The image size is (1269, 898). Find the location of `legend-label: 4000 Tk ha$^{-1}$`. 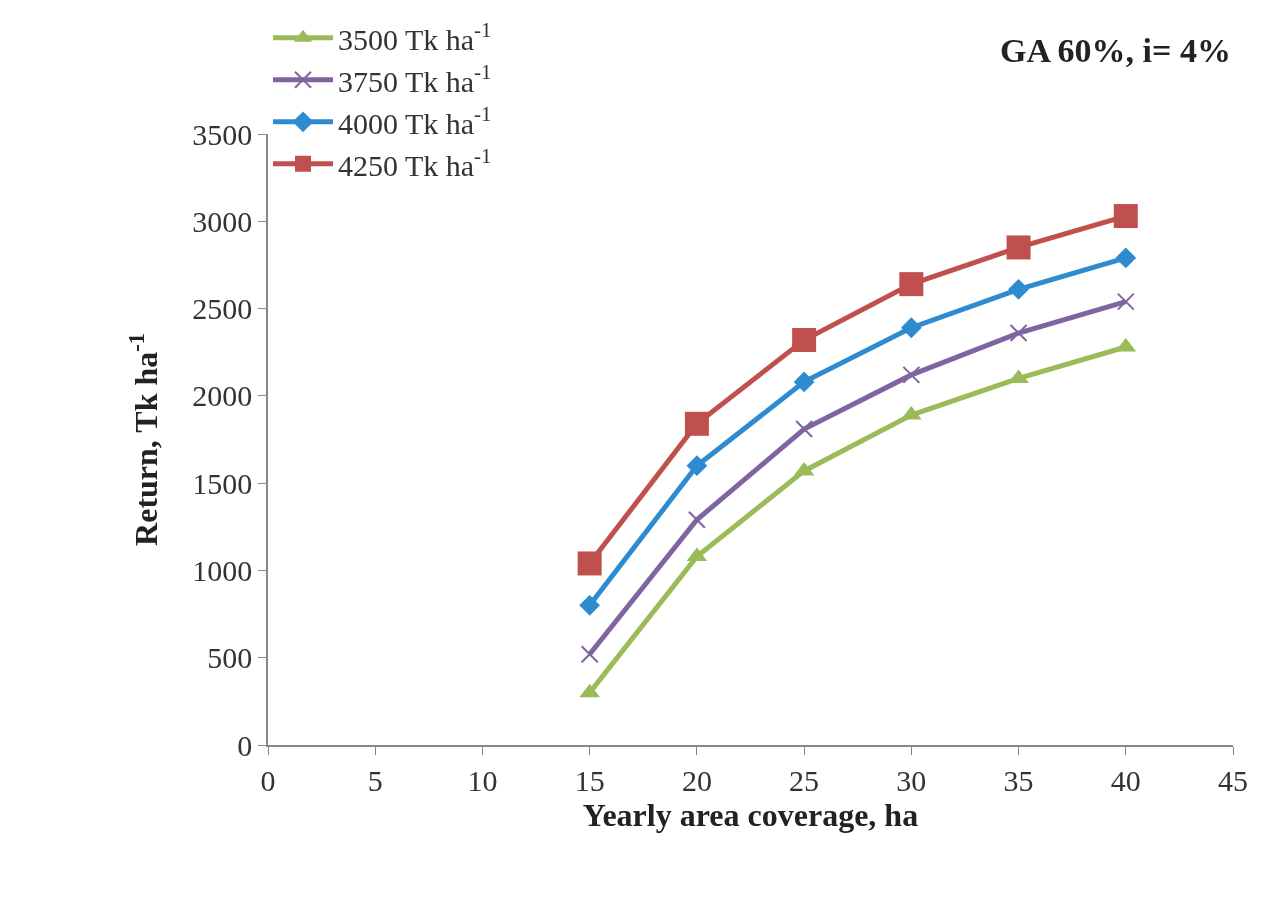

legend-label: 4000 Tk ha$^{-1}$ is located at coordinates (415, 120).